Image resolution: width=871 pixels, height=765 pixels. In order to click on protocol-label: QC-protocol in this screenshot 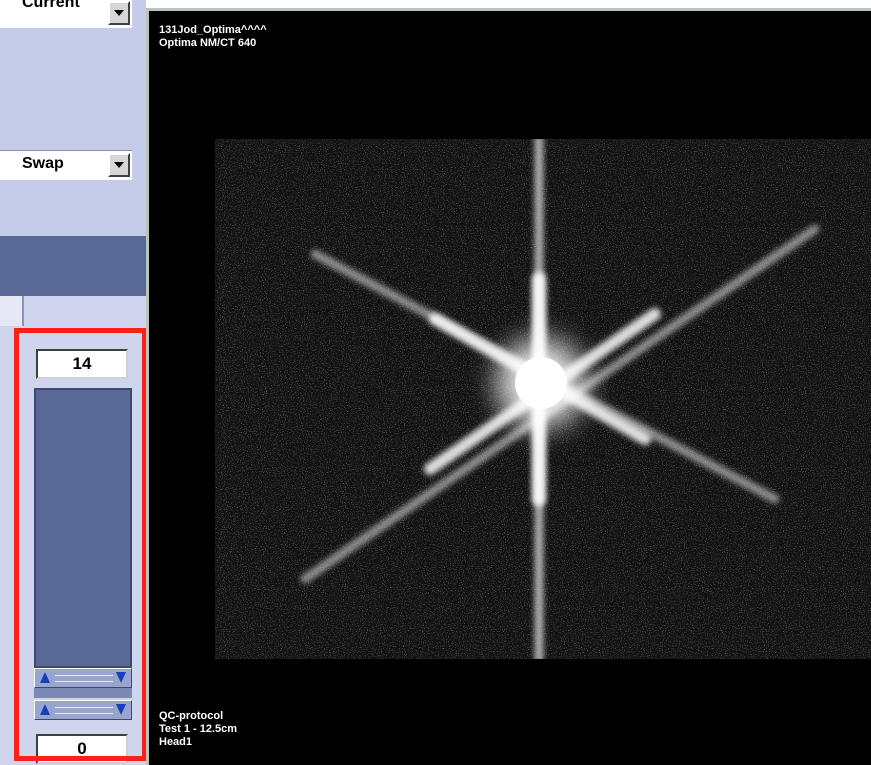, I will do `click(191, 716)`.